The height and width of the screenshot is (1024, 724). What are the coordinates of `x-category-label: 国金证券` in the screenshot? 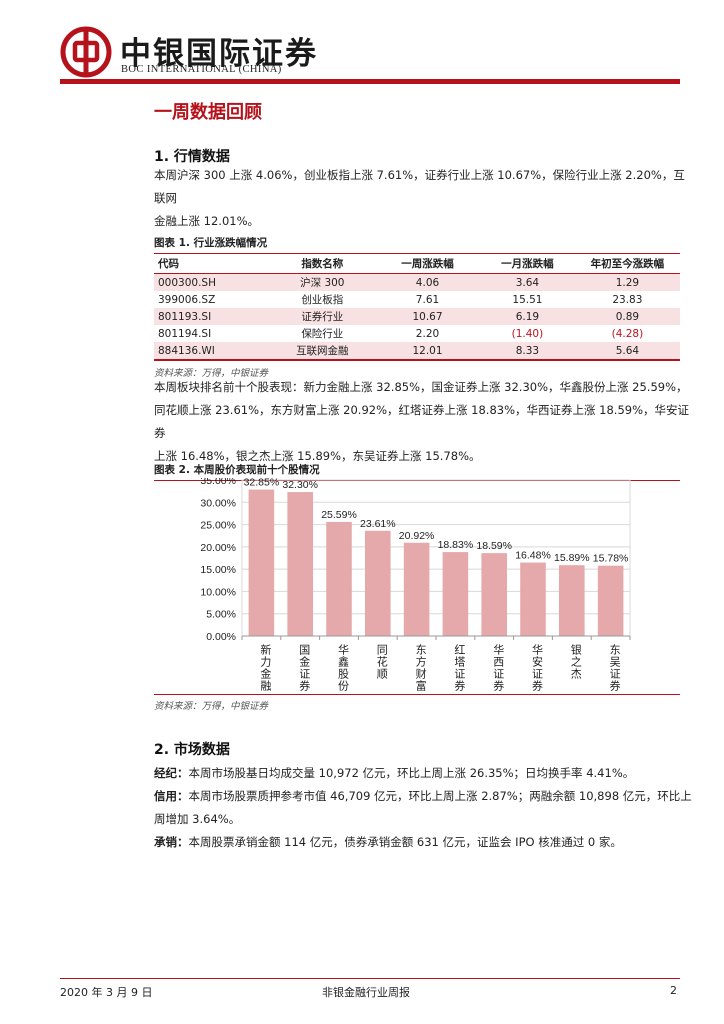 It's located at (304, 668).